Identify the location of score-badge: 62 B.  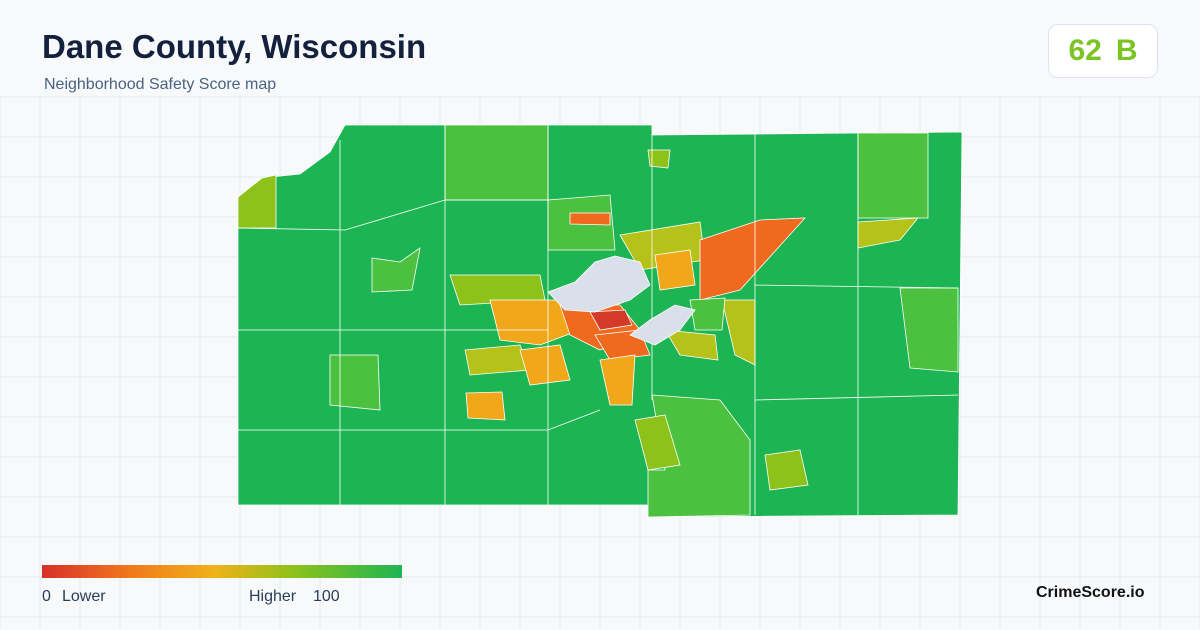
(1103, 51).